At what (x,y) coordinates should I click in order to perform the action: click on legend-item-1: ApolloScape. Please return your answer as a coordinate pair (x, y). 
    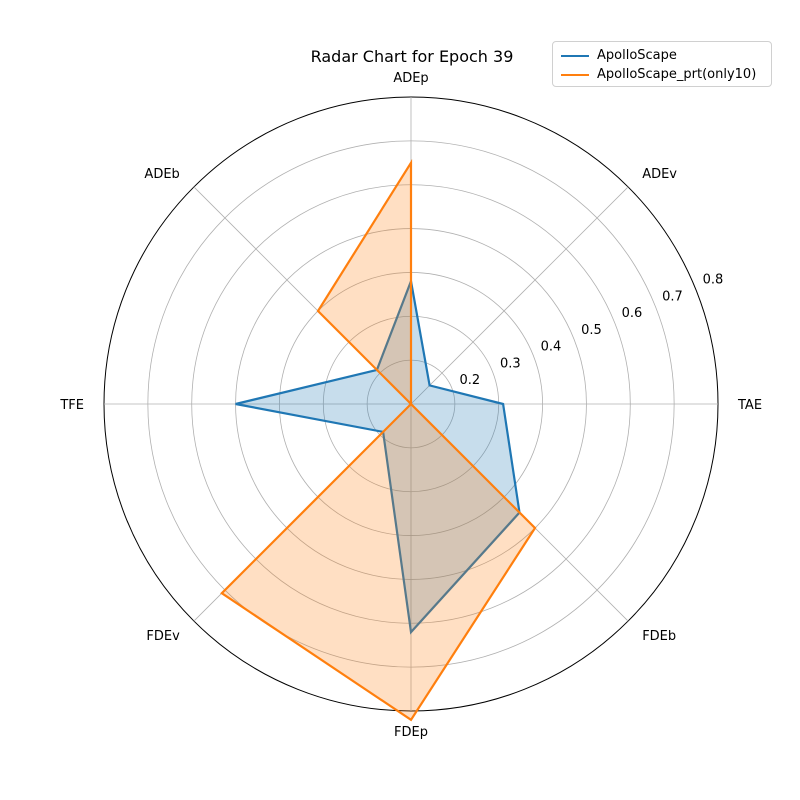
    Looking at the image, I should click on (662, 55).